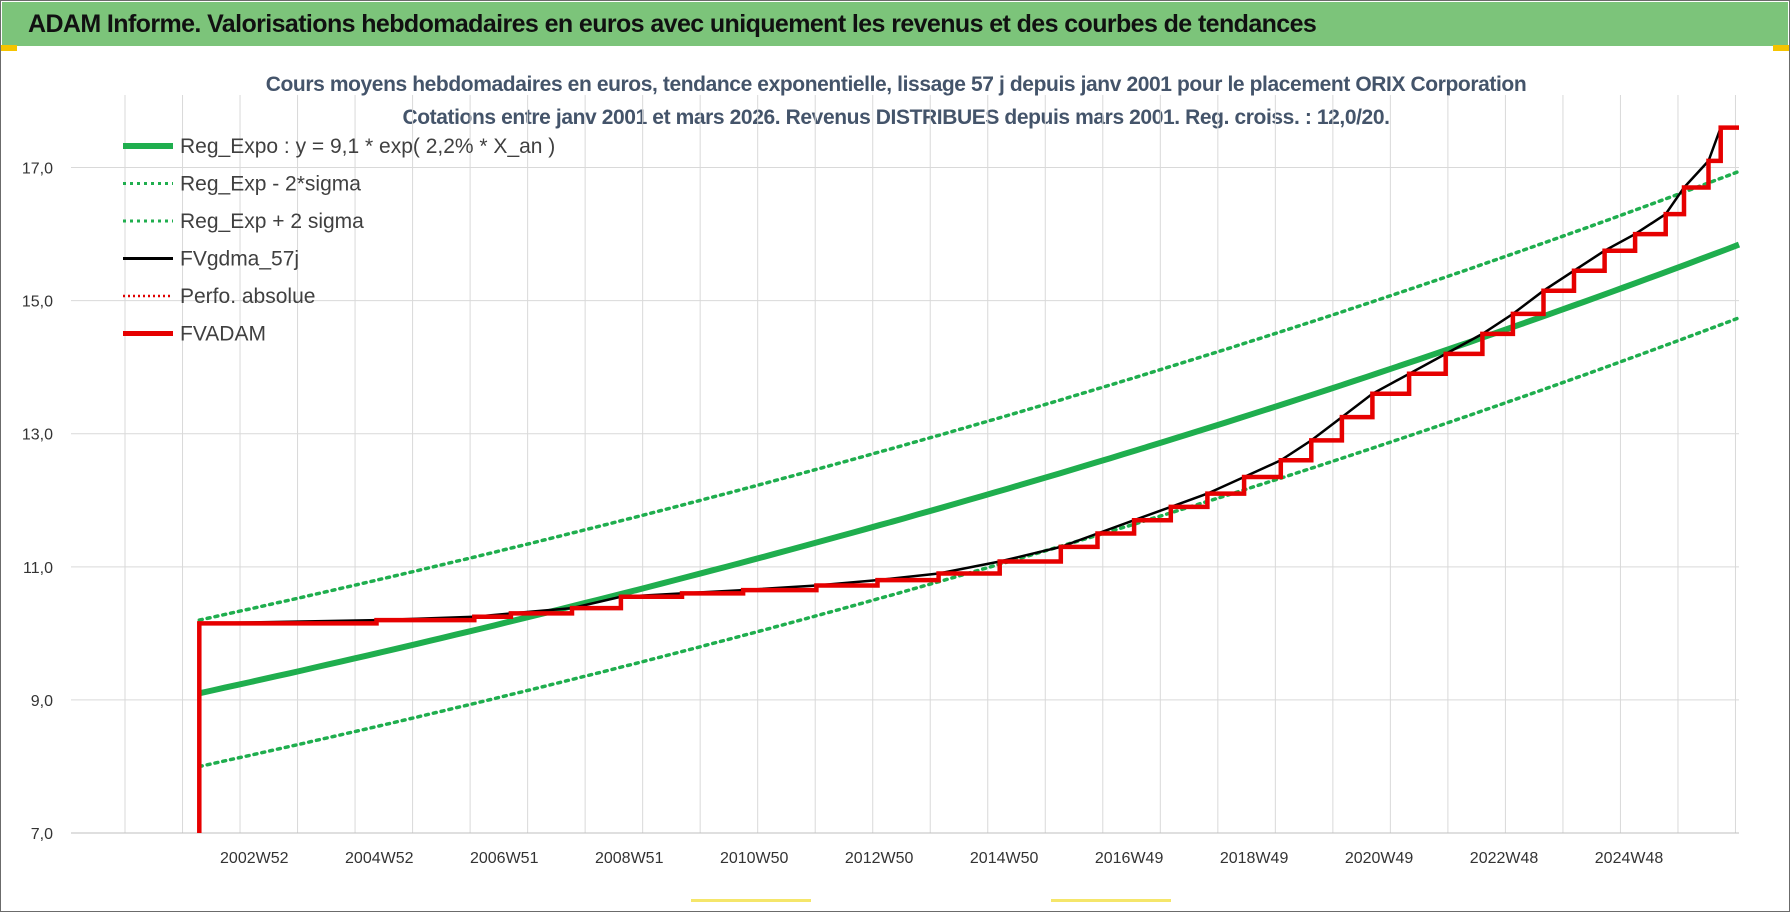 This screenshot has height=912, width=1790. What do you see at coordinates (1504, 858) in the screenshot?
I see `x-tick-label: 2022W48` at bounding box center [1504, 858].